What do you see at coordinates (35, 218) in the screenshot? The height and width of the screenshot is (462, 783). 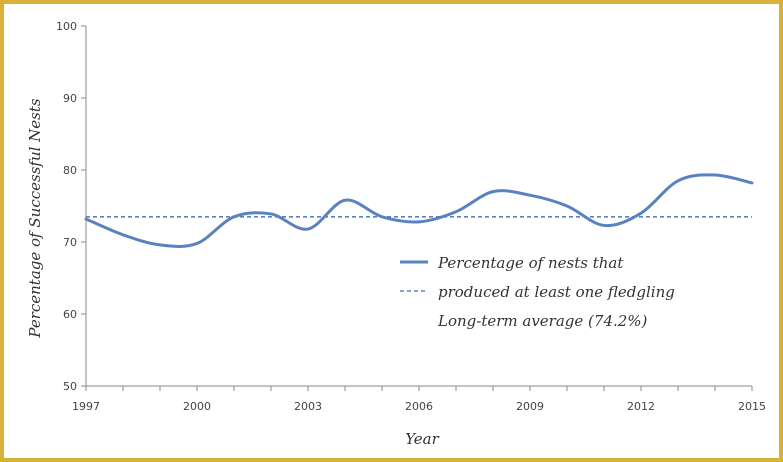 I see `y-axis-title: Percentage of Successful Nests` at bounding box center [35, 218].